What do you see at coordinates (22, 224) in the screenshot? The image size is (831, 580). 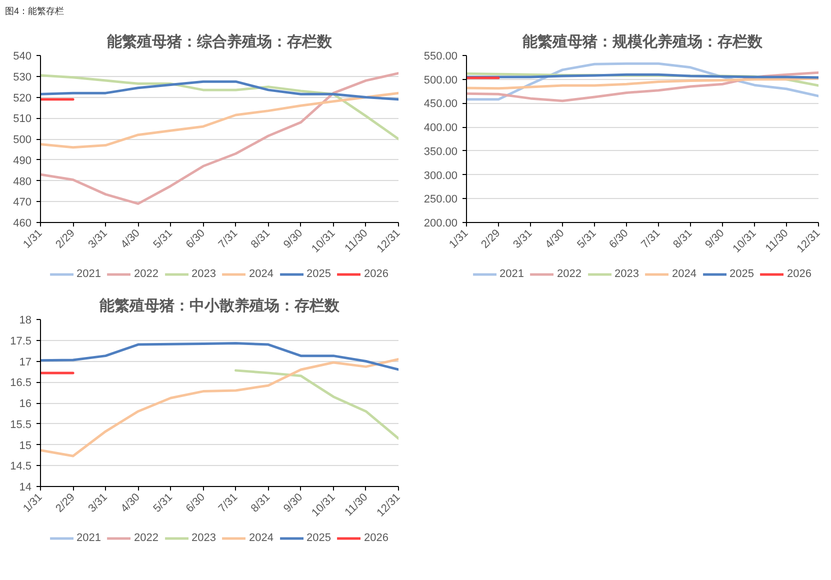 I see `y-tick-label: 460` at bounding box center [22, 224].